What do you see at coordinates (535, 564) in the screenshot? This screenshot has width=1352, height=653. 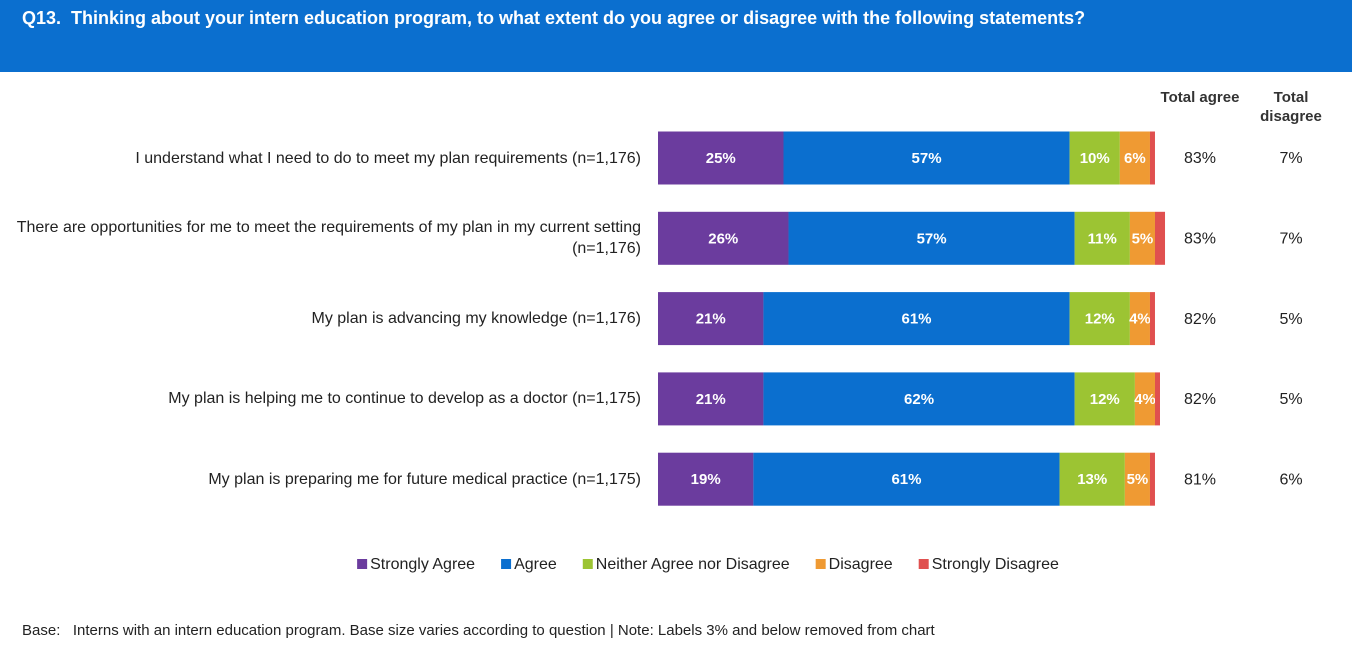 I see `legend-label: Agree` at bounding box center [535, 564].